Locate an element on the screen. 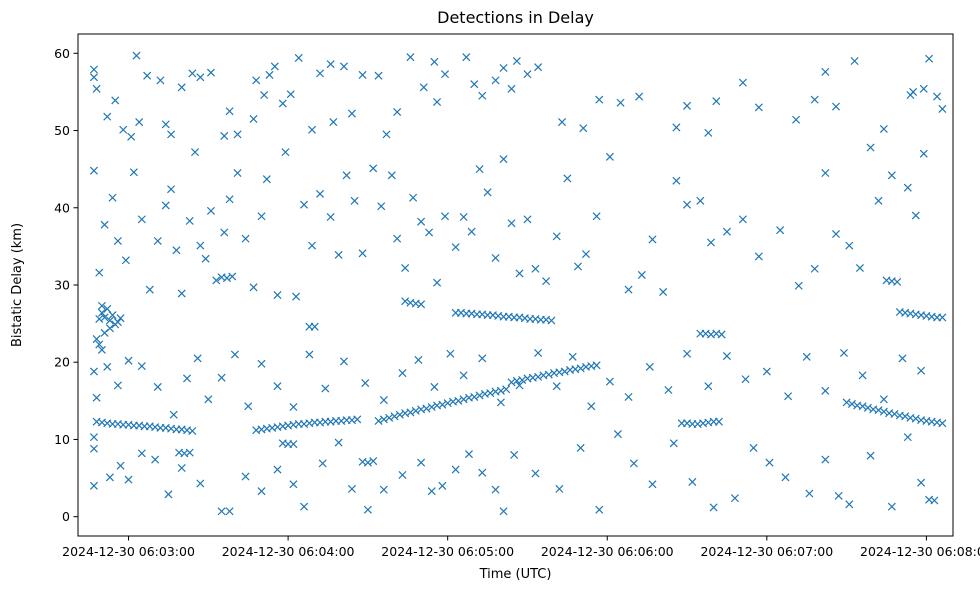 This screenshot has width=980, height=594. y-tick-label: 40 is located at coordinates (62, 207).